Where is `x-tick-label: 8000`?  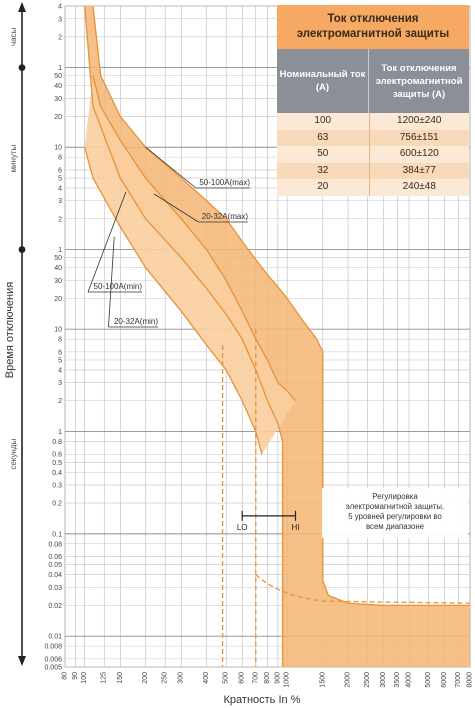
x-tick-label: 8000 is located at coordinates (470, 680).